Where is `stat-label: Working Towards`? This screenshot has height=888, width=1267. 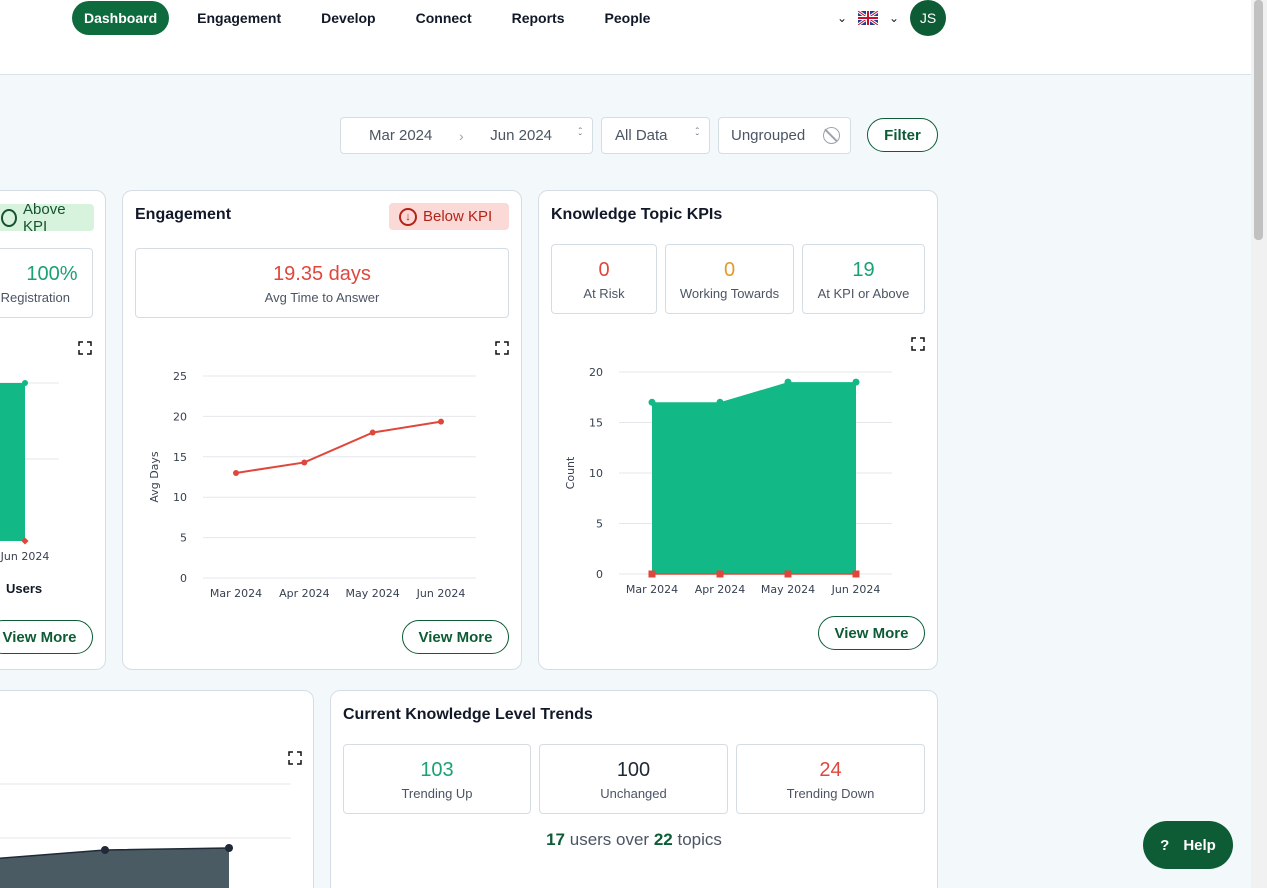 stat-label: Working Towards is located at coordinates (729, 293).